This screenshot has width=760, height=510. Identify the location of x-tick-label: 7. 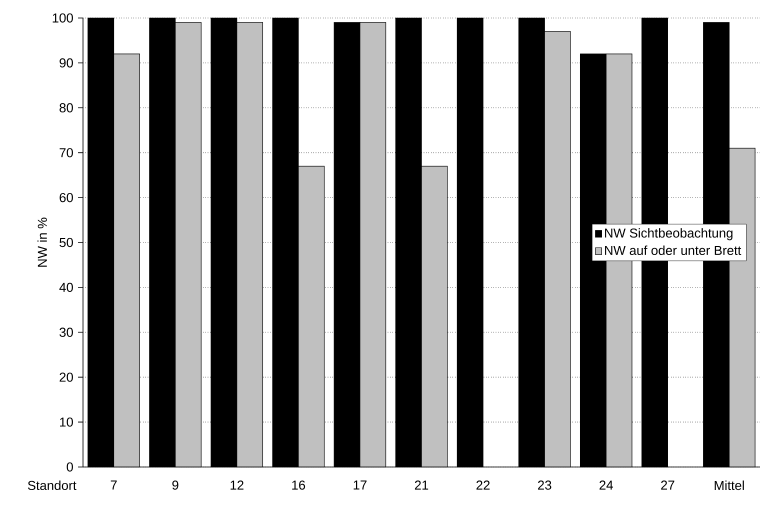
(113, 485).